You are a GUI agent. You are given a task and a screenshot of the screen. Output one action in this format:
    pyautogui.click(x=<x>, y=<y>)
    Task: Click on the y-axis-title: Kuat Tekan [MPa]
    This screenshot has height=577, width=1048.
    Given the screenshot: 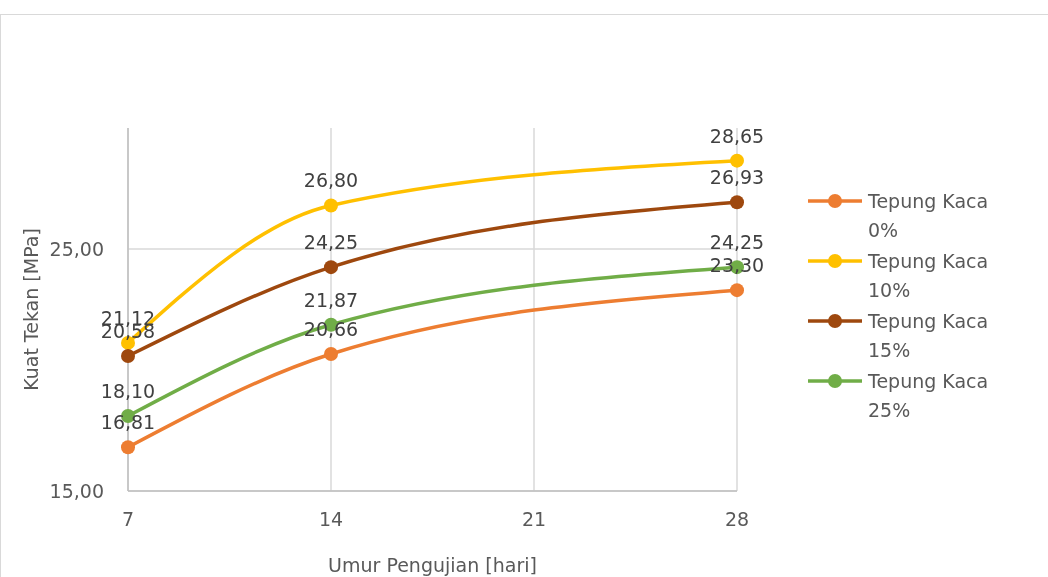 What is the action you would take?
    pyautogui.click(x=31, y=309)
    